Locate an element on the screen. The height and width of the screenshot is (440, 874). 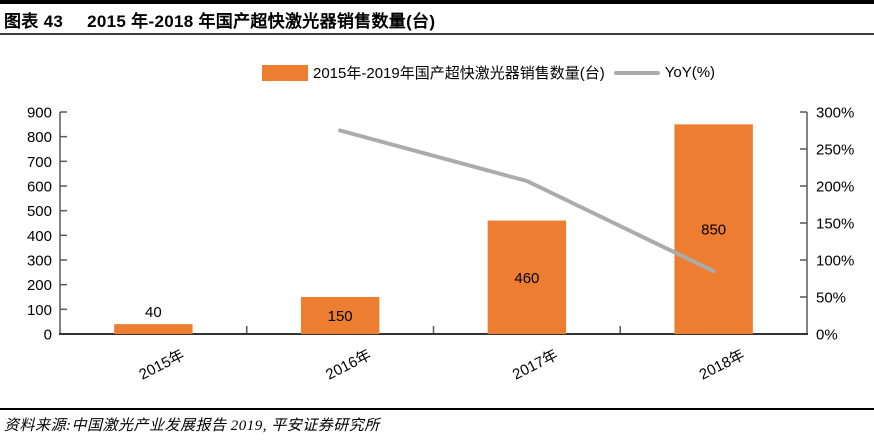
legend-line-swatch is located at coordinates (636, 72).